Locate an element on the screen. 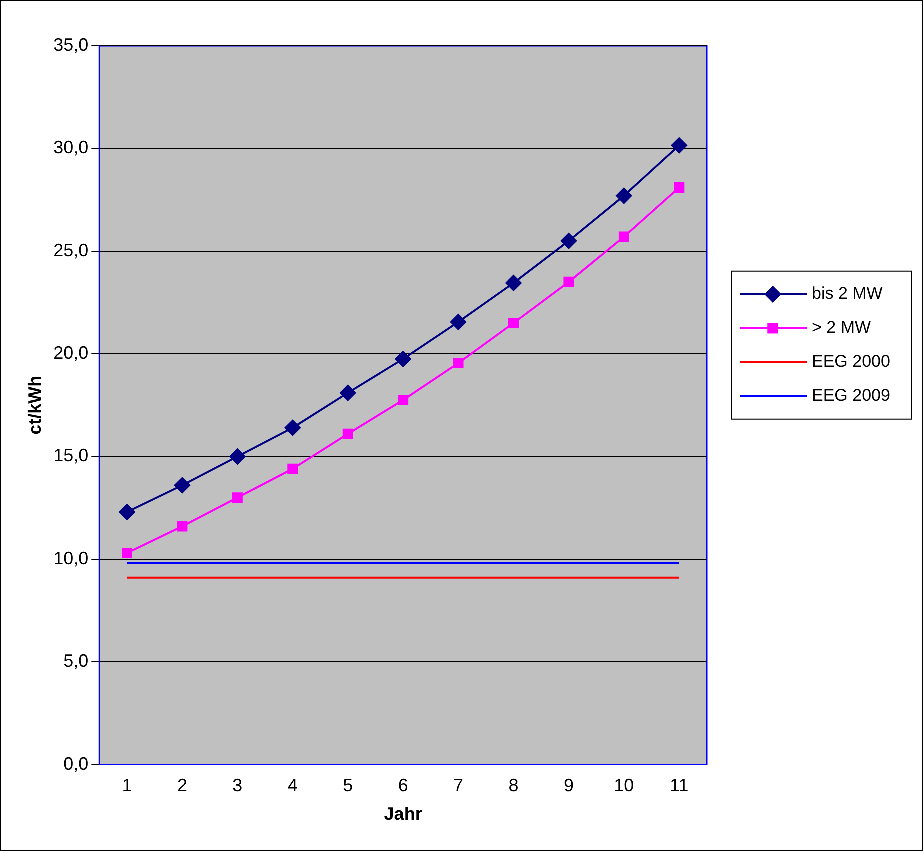  x-tick-label: 11 is located at coordinates (679, 786).